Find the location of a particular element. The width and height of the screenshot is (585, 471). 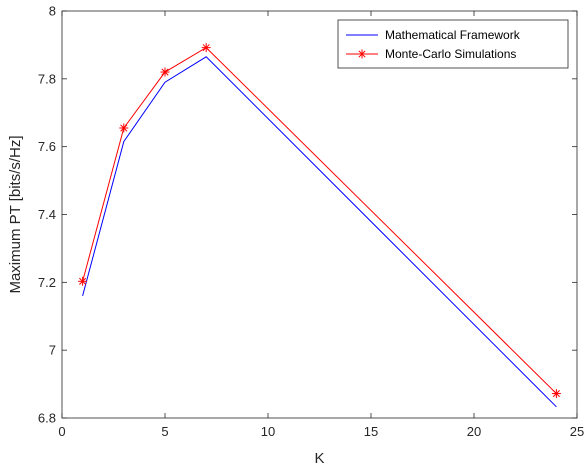

x-tick-label: 25 is located at coordinates (577, 431).